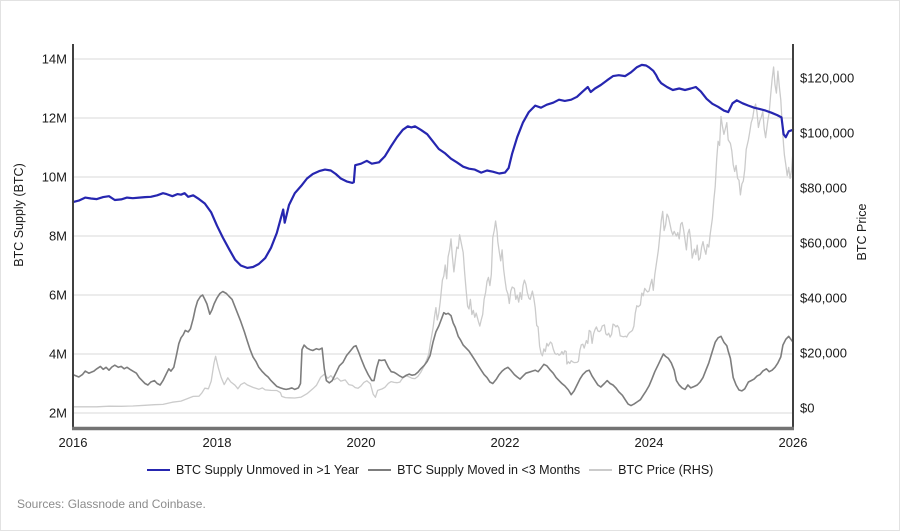 The image size is (900, 531). Describe the element at coordinates (54, 59) in the screenshot. I see `y-left-tick-label: 14M` at that location.